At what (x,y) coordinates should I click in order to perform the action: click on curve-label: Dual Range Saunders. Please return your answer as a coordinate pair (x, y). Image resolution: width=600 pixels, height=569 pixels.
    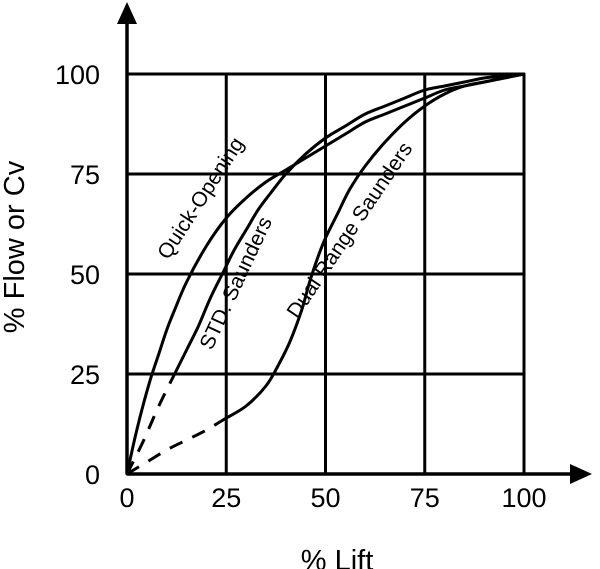
    Looking at the image, I should click on (350, 230).